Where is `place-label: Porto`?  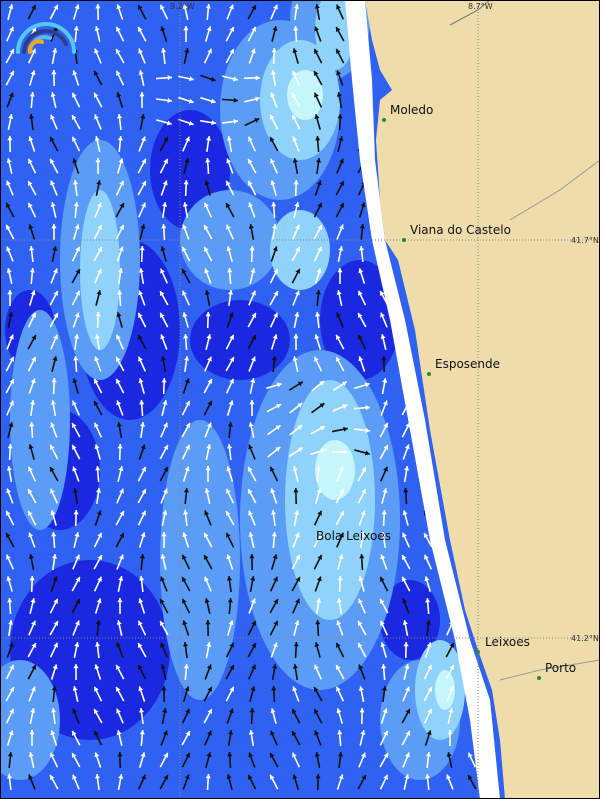 place-label: Porto is located at coordinates (560, 668).